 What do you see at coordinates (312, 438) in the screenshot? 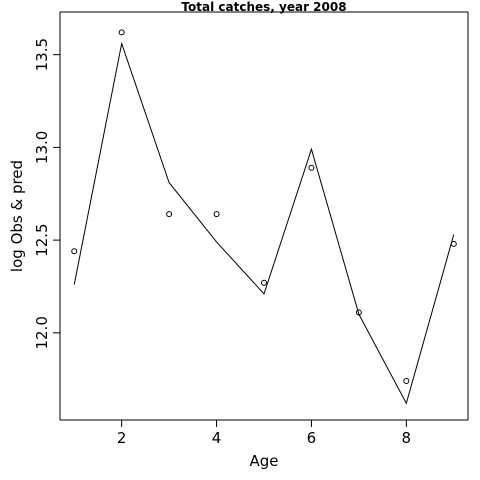
I see `x-tick-label: 6` at bounding box center [312, 438].